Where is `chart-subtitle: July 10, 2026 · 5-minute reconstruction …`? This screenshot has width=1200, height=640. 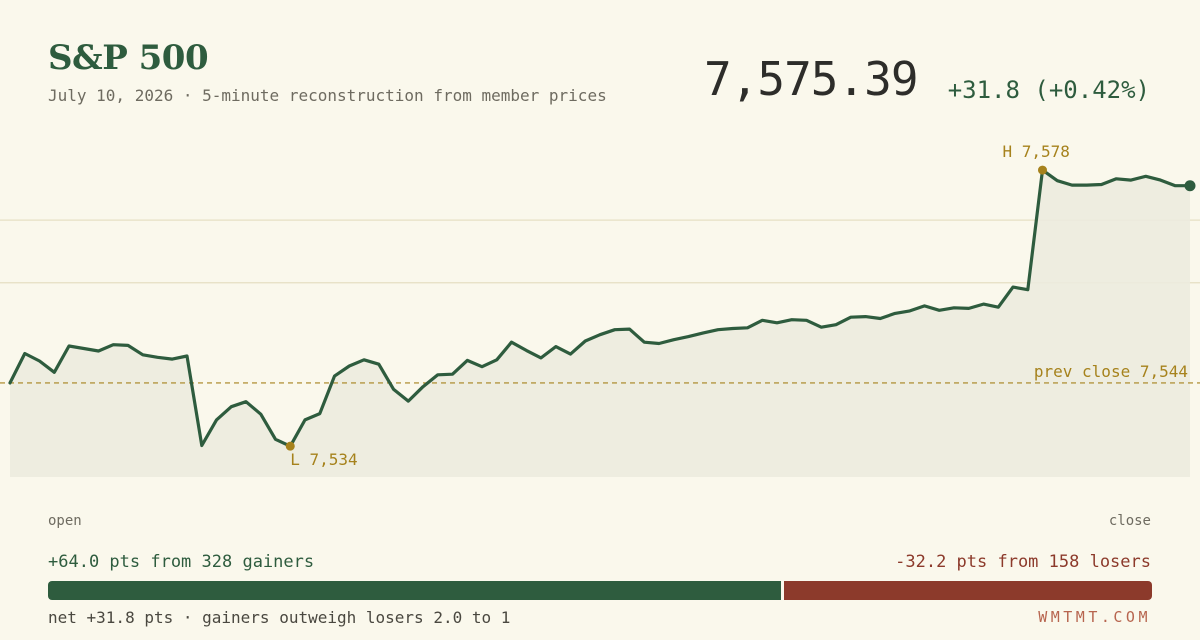 chart-subtitle: July 10, 2026 · 5-minute reconstruction … is located at coordinates (327, 95).